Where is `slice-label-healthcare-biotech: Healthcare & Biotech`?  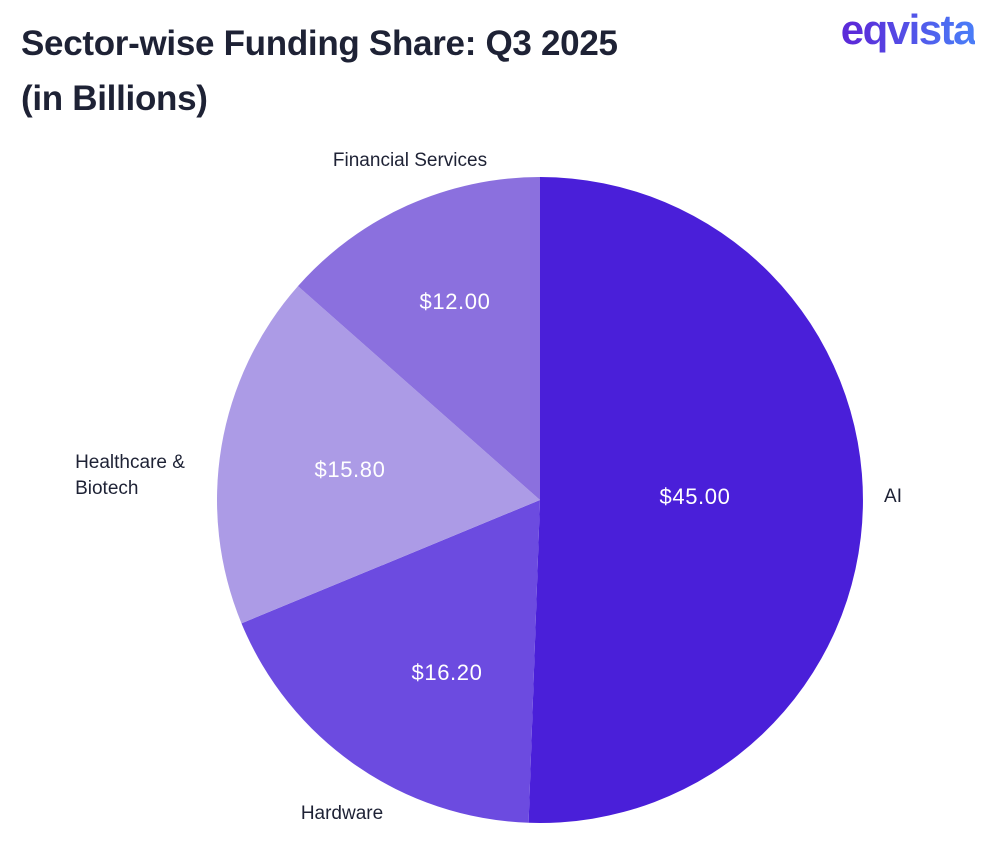
slice-label-healthcare-biotech: Healthcare & Biotech is located at coordinates (130, 475).